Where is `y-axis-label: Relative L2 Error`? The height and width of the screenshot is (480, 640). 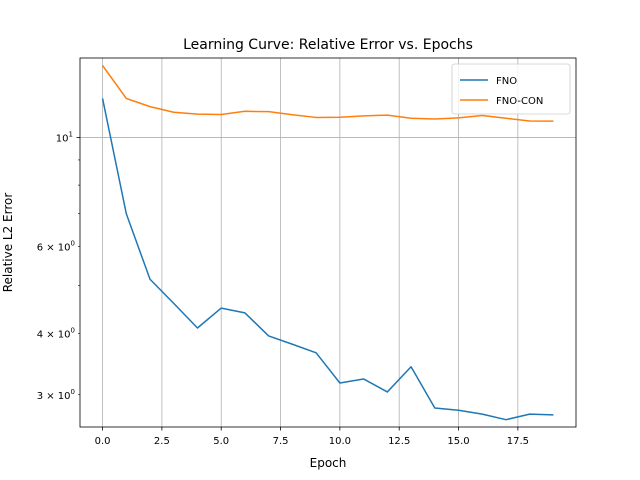
y-axis-label: Relative L2 Error is located at coordinates (8, 243).